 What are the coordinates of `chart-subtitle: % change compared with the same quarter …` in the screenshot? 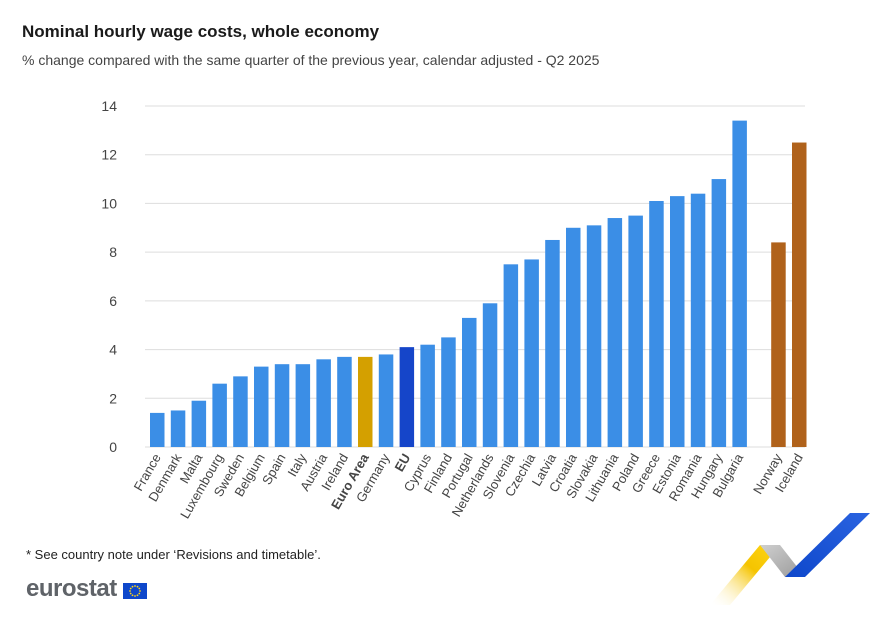 It's located at (311, 60).